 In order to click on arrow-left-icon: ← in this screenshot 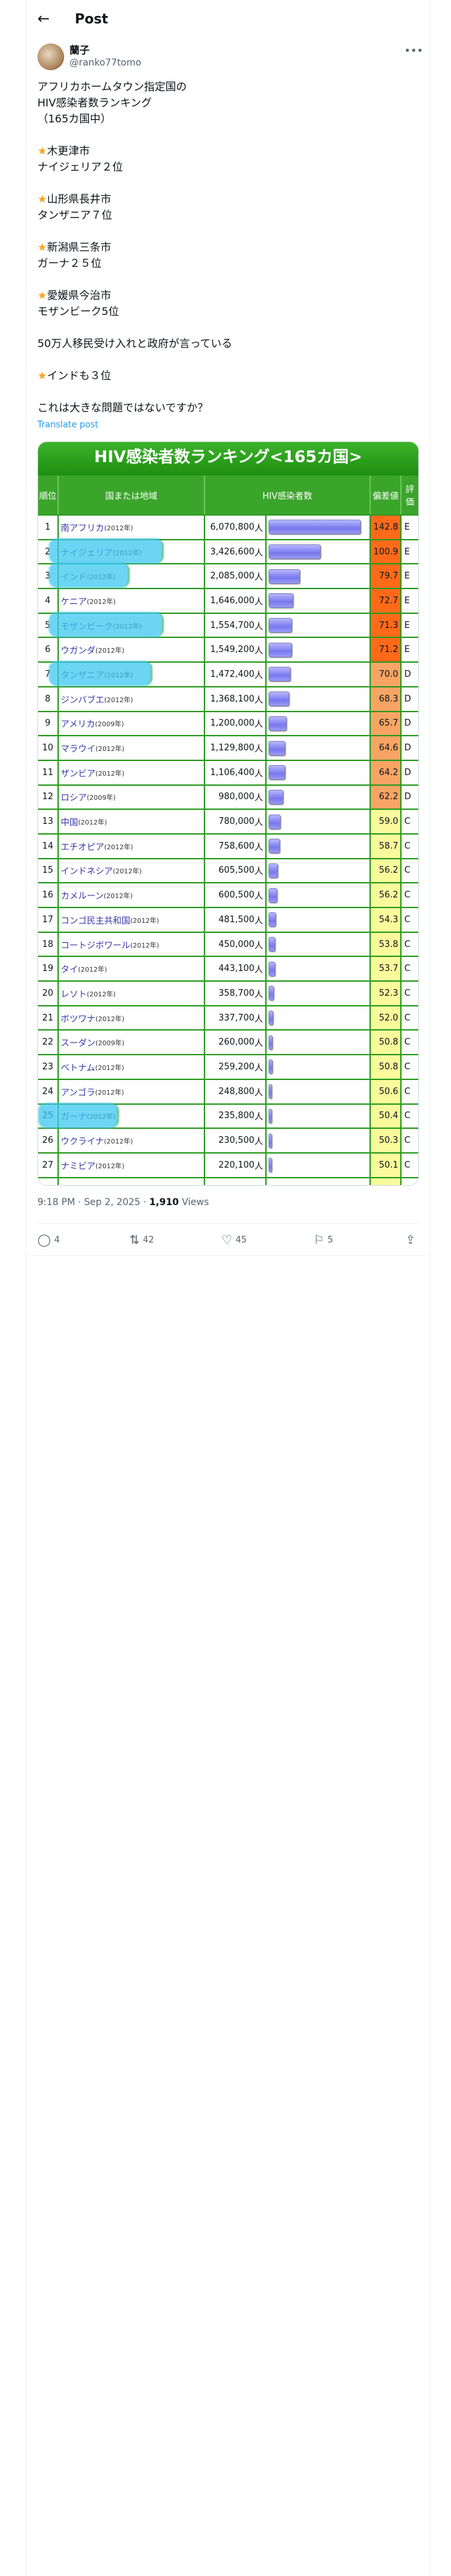, I will do `click(43, 18)`.